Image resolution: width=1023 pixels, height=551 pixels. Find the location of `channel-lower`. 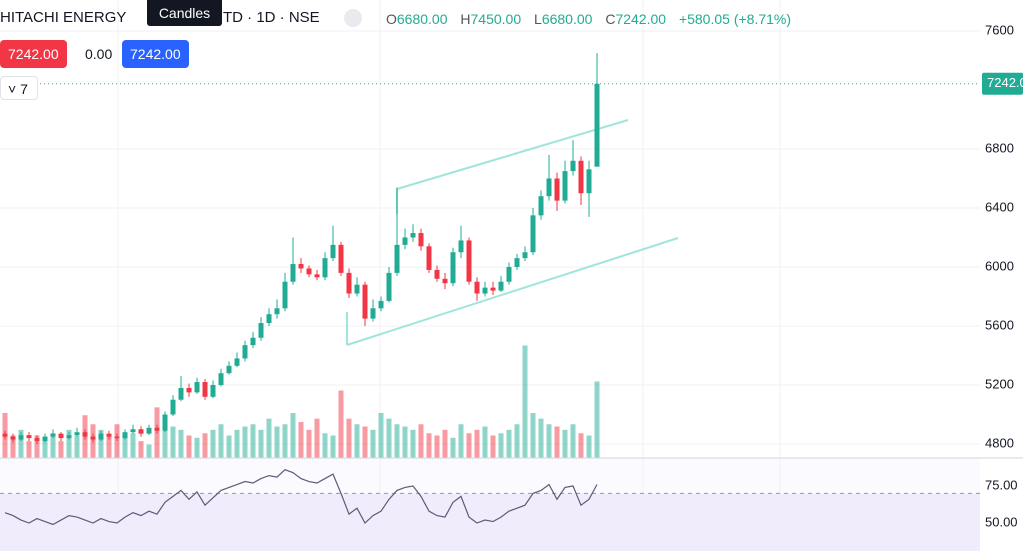

channel-lower is located at coordinates (512, 291).